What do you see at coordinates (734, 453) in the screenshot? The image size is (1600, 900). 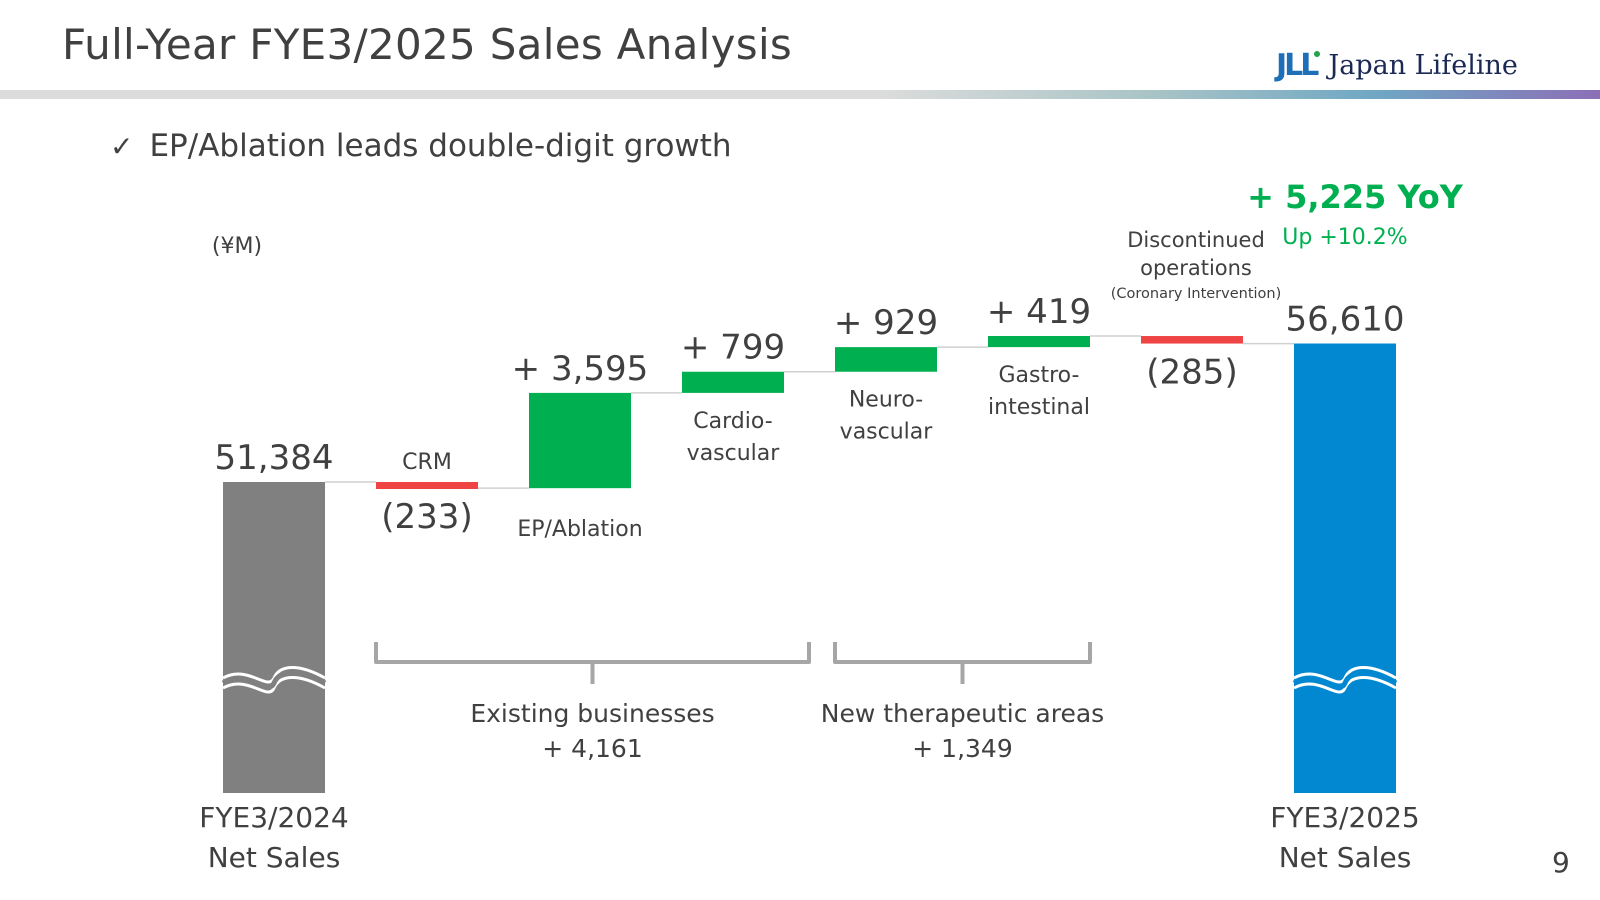 I see `category-label-3: vascular` at bounding box center [734, 453].